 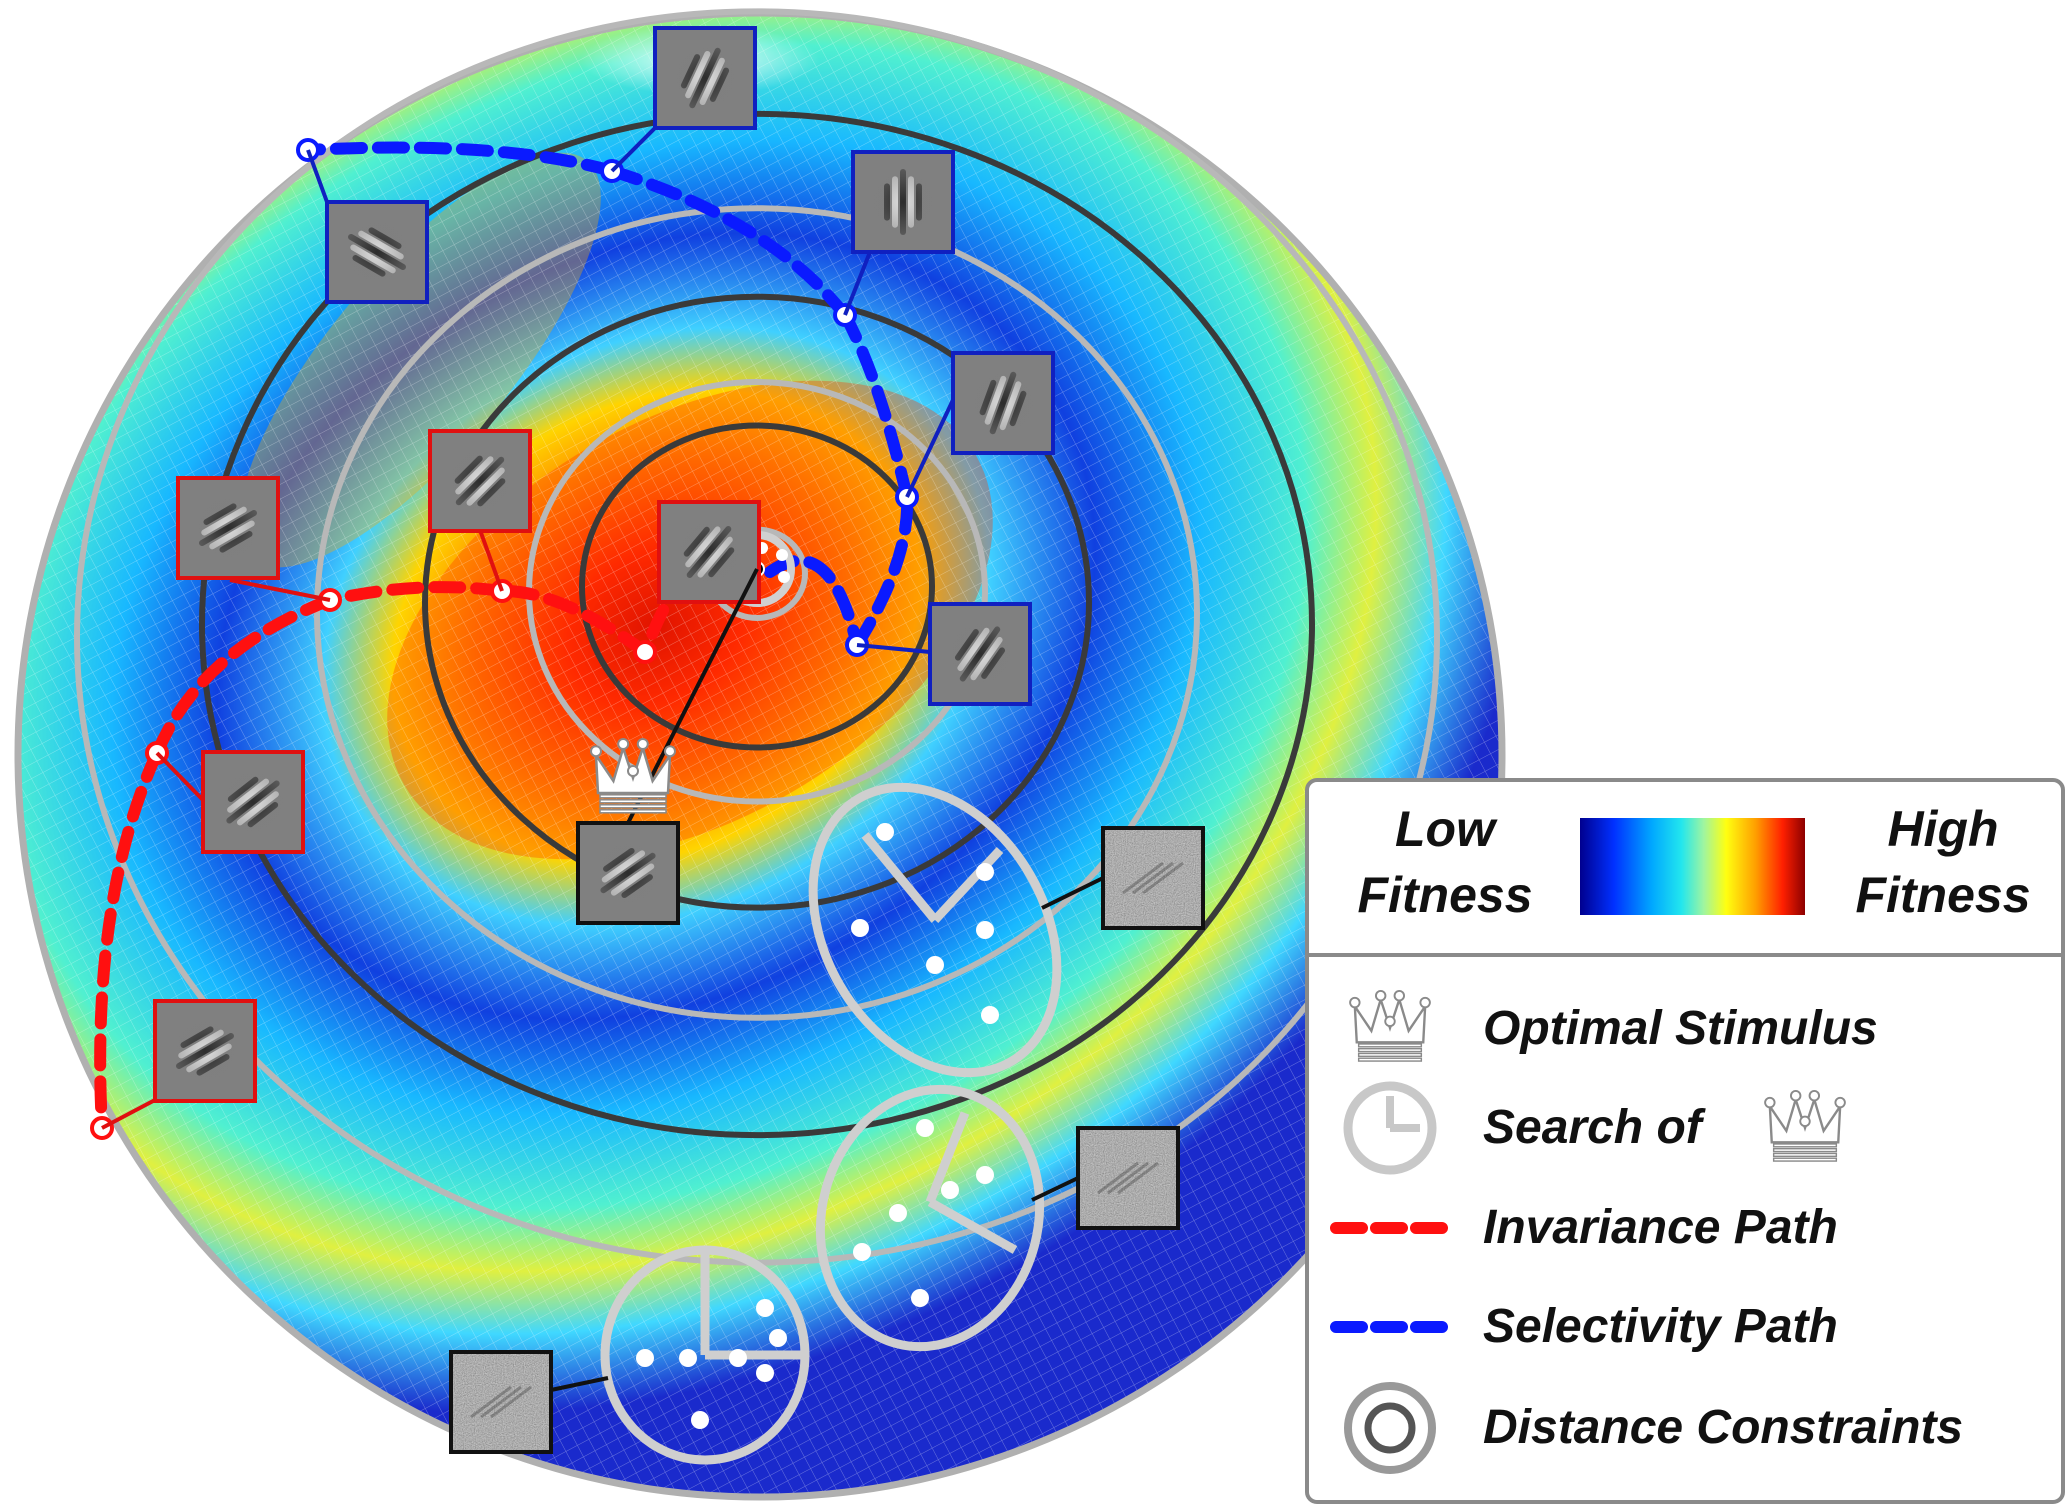 I want to click on legend-label-optimal-stimulus: Optimal Stimulus, so click(x=1680, y=1028).